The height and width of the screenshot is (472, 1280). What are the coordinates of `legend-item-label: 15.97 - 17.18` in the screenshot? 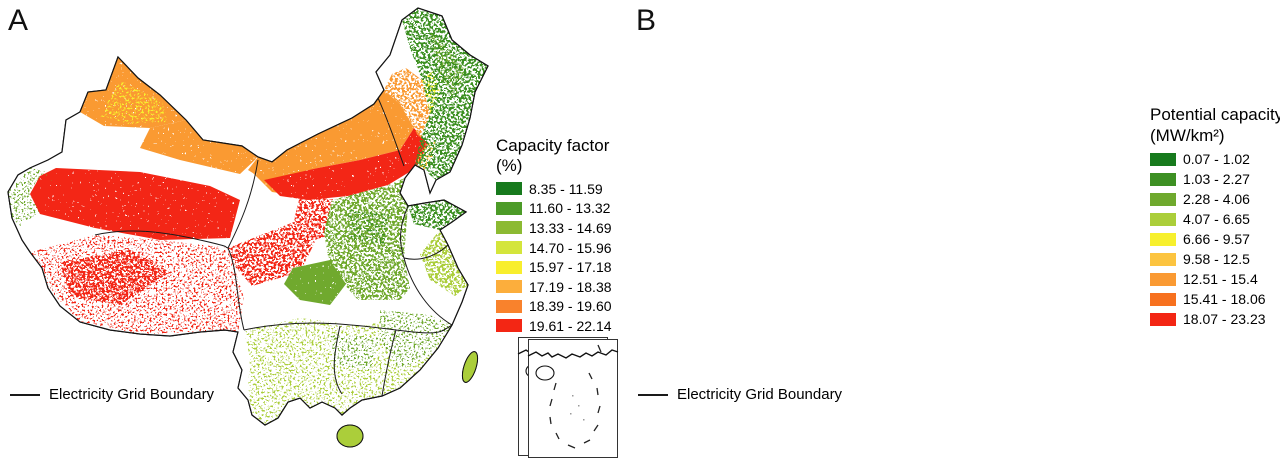 It's located at (570, 267).